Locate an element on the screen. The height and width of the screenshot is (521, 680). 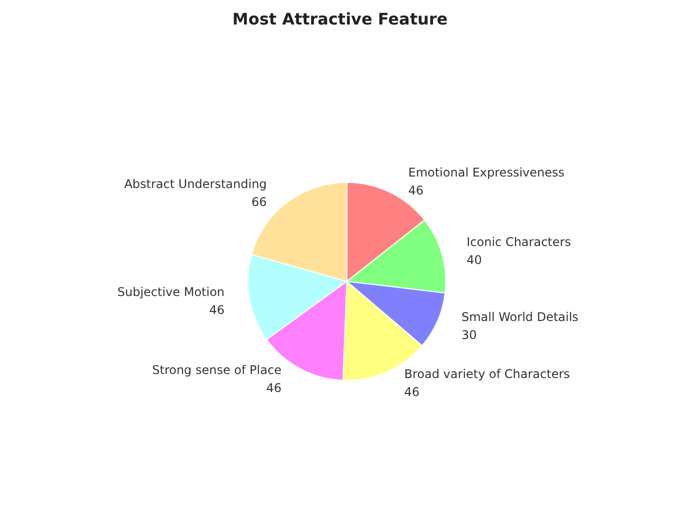
data-label: 66 is located at coordinates (259, 201).